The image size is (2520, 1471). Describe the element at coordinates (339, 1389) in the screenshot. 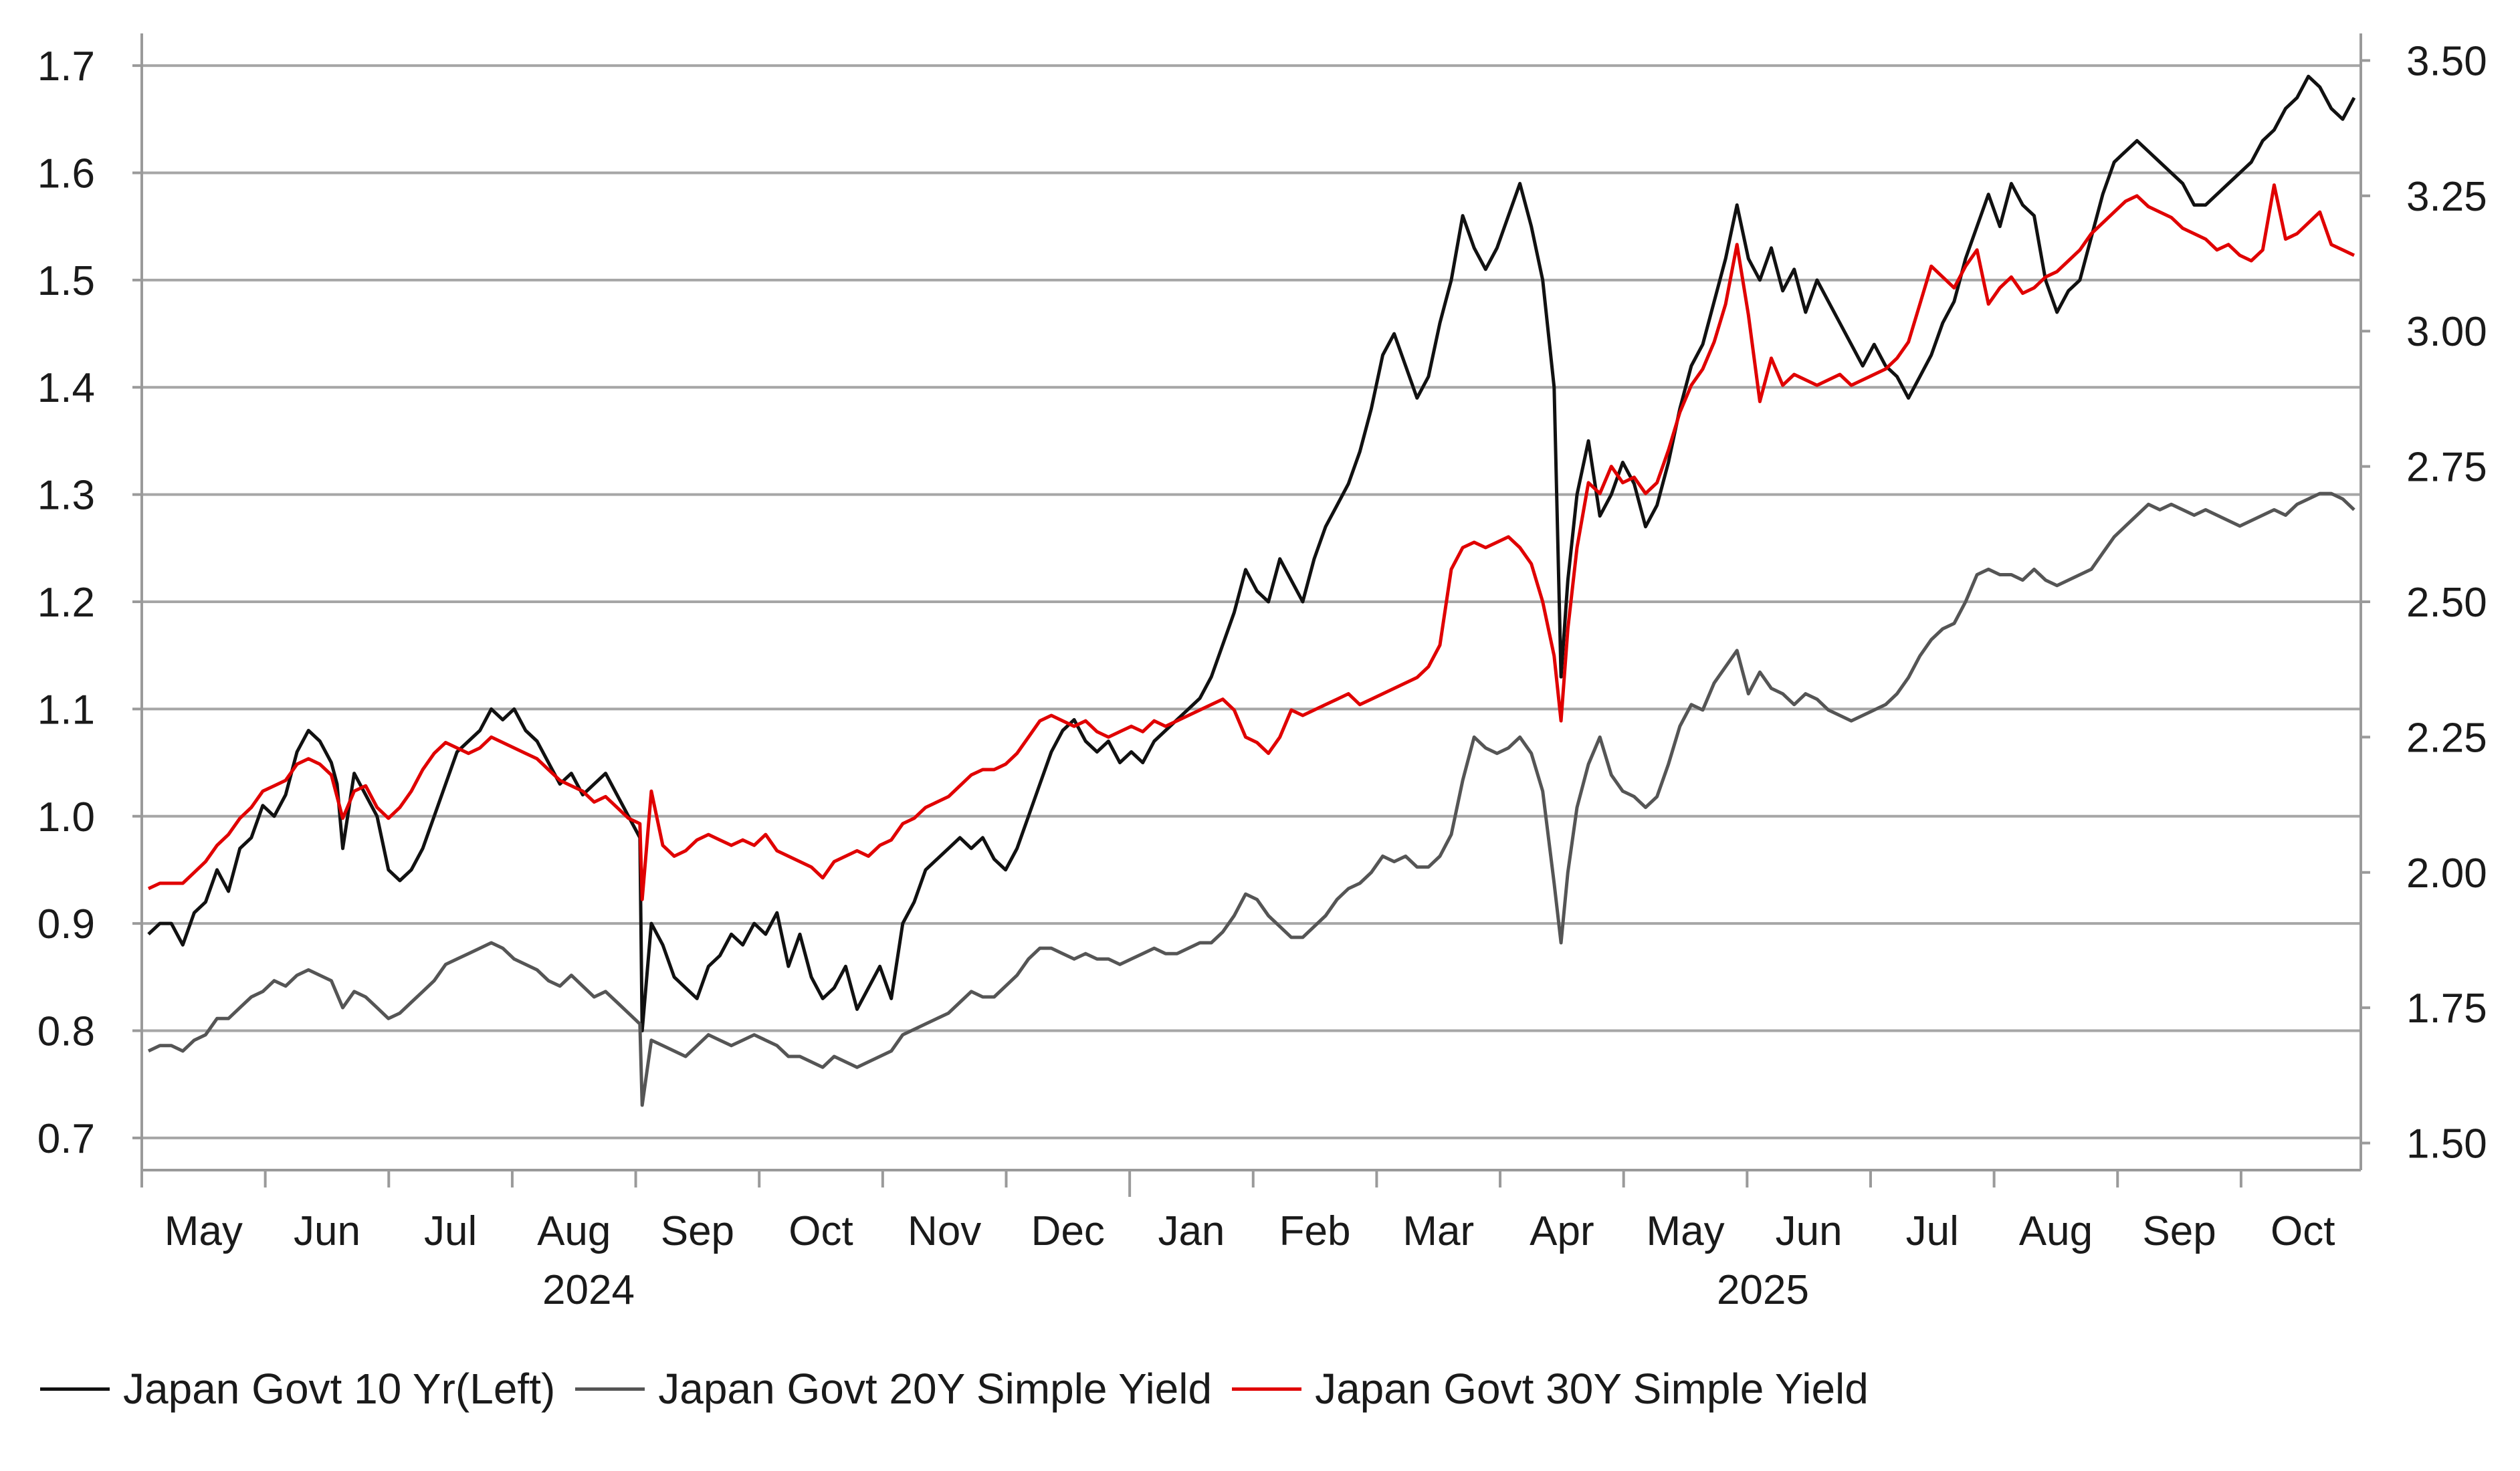

I see `legend-label-10yr: Japan Govt 10 Yr(Left)` at that location.